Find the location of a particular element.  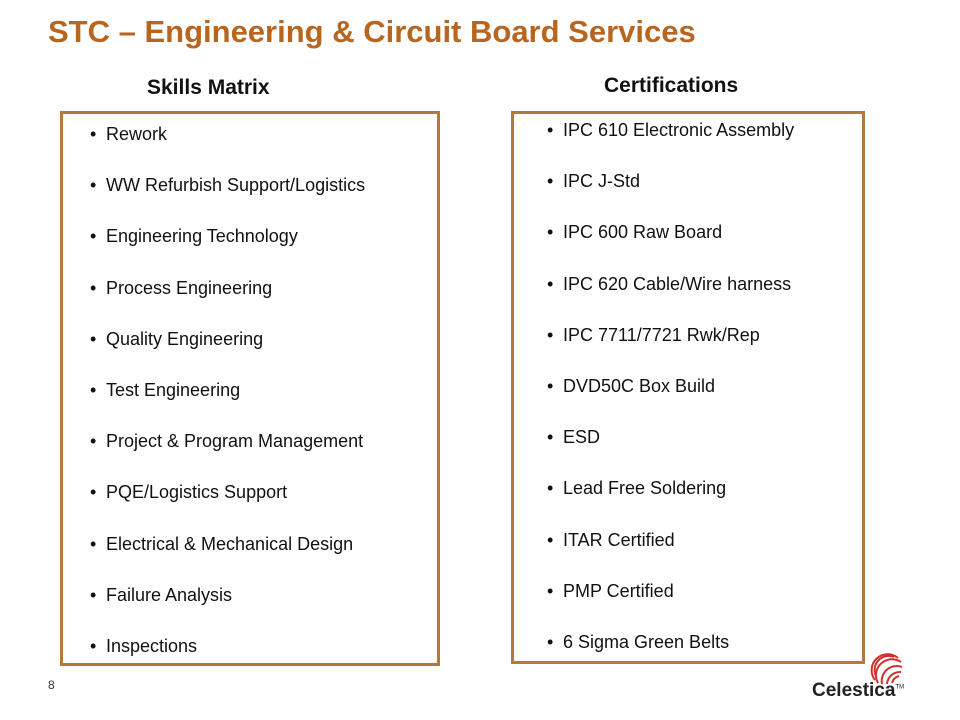

skills-item: • Engineering Technology is located at coordinates (194, 236).